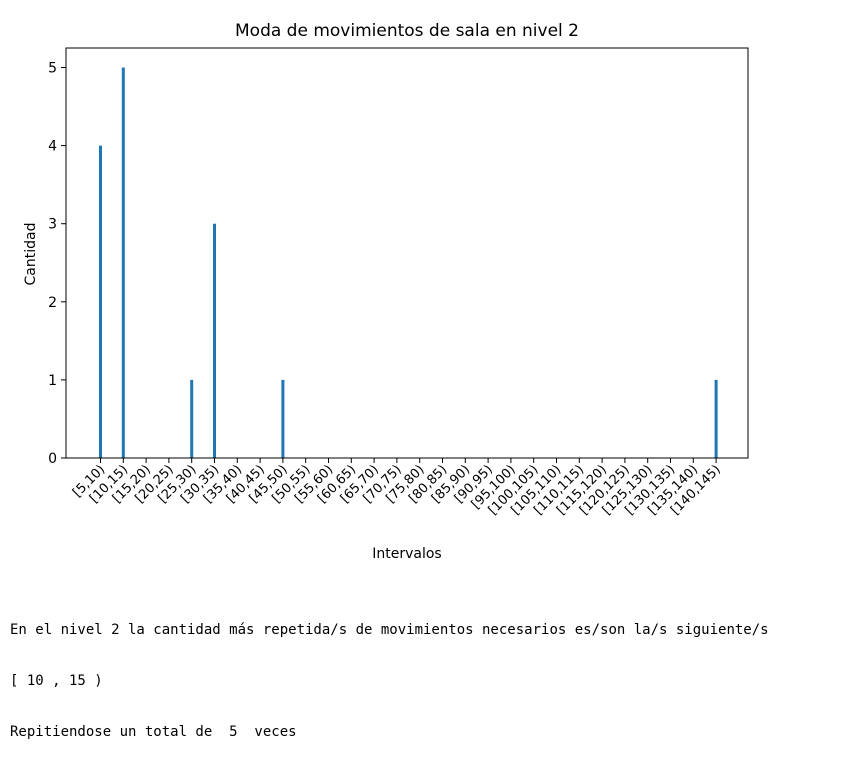  What do you see at coordinates (52, 69) in the screenshot?
I see `y-tick-label: 5` at bounding box center [52, 69].